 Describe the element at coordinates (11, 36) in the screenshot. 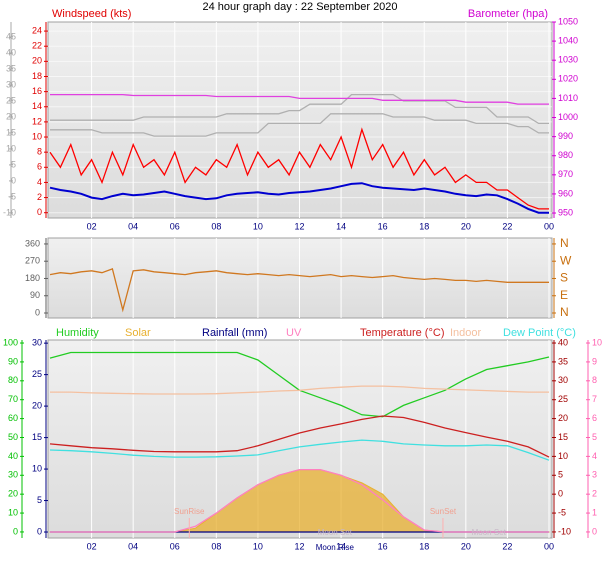

I see `y-tick-label: 45` at that location.